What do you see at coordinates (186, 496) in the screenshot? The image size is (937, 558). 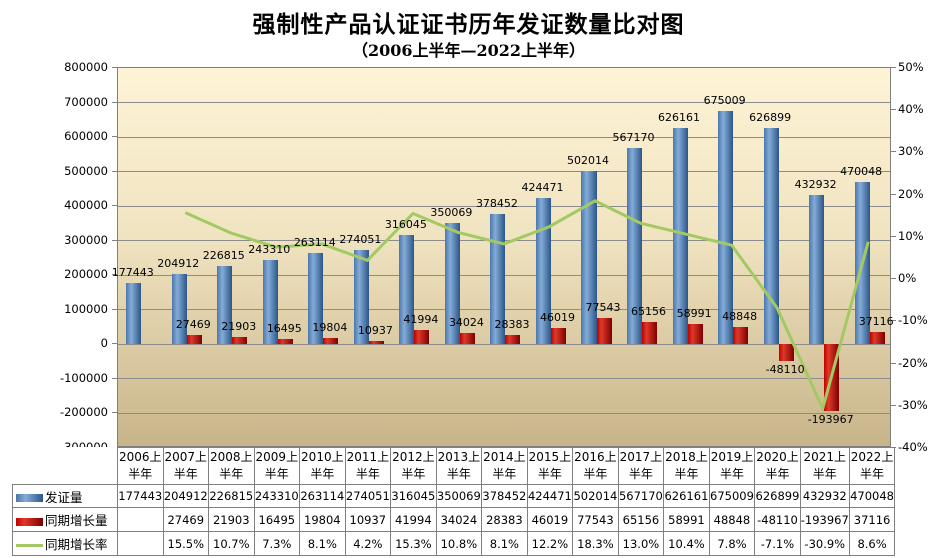 I see `table-cell: 204912` at bounding box center [186, 496].